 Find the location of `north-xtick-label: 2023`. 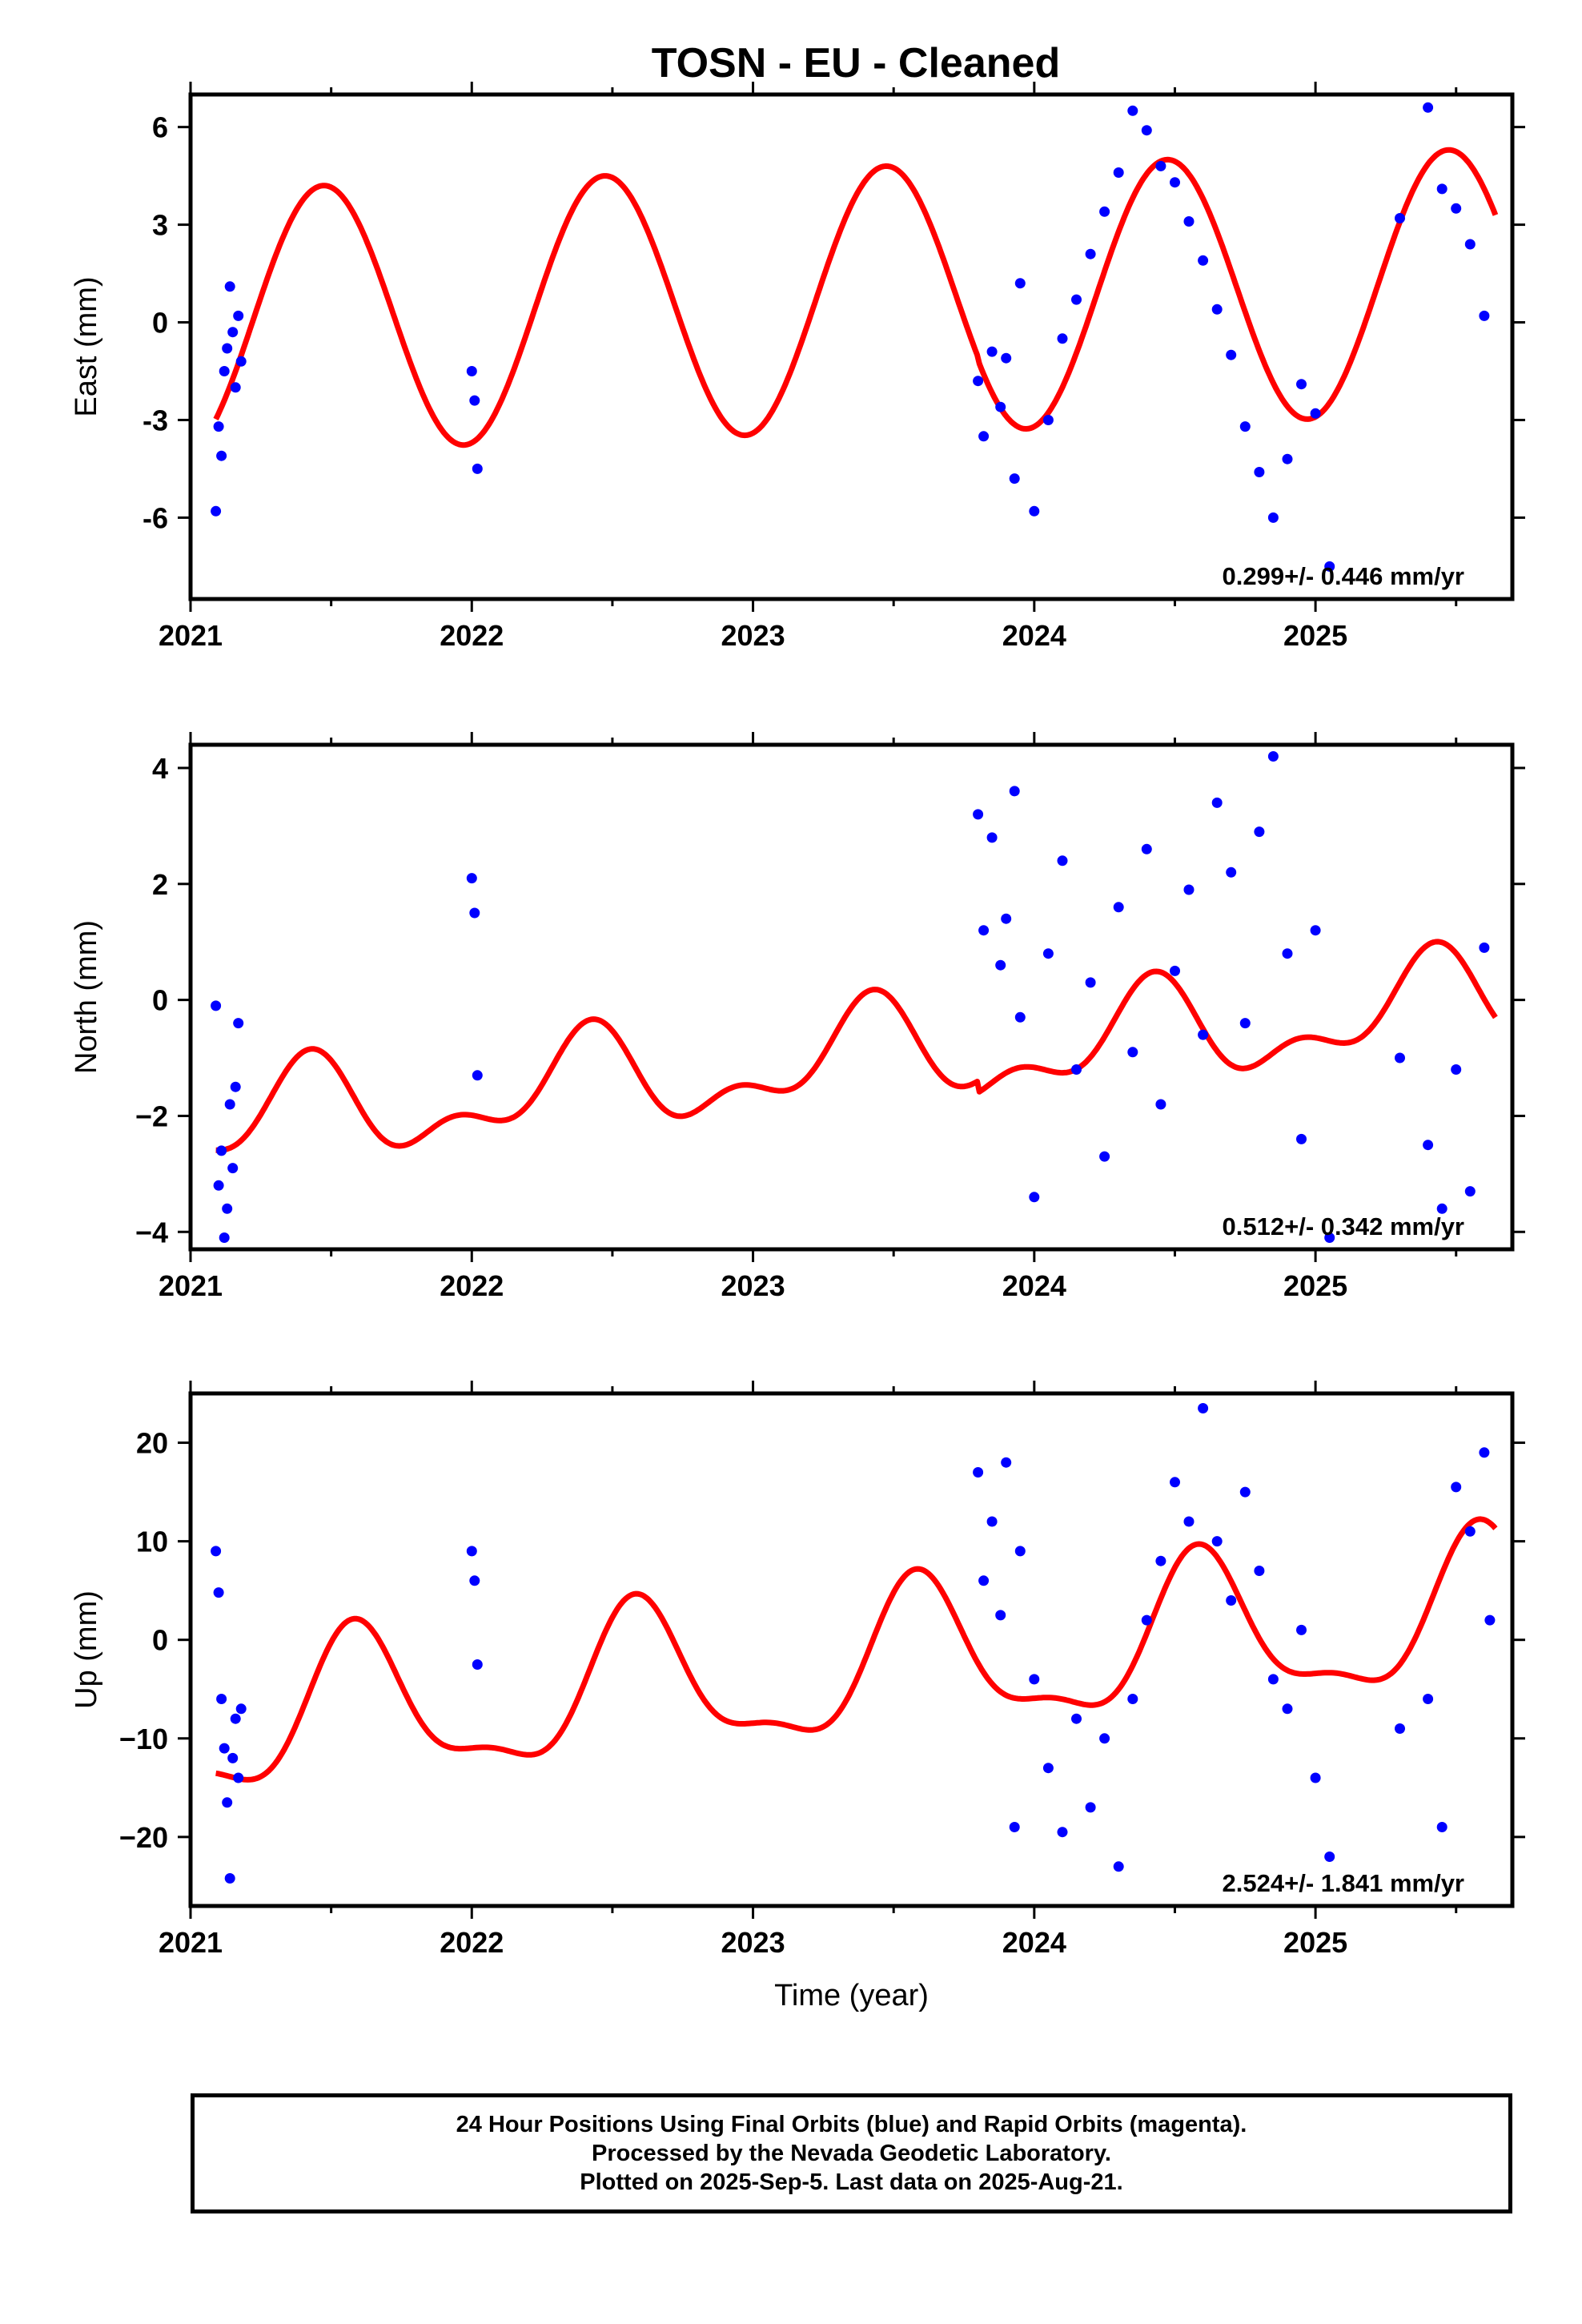

north-xtick-label: 2023 is located at coordinates (753, 1285).